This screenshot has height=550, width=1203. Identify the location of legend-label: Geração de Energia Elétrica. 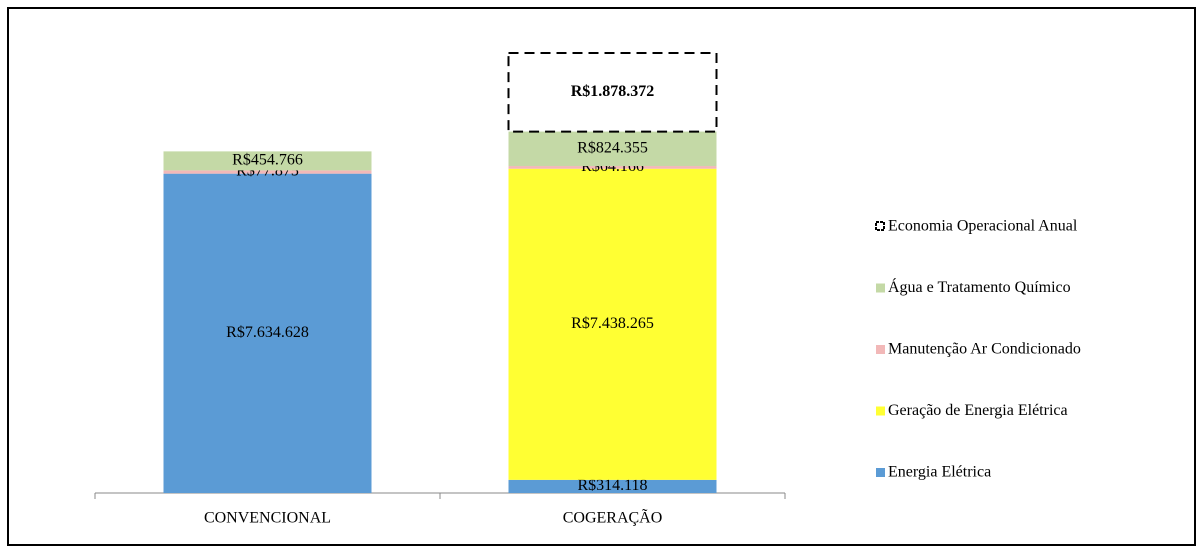
(978, 410).